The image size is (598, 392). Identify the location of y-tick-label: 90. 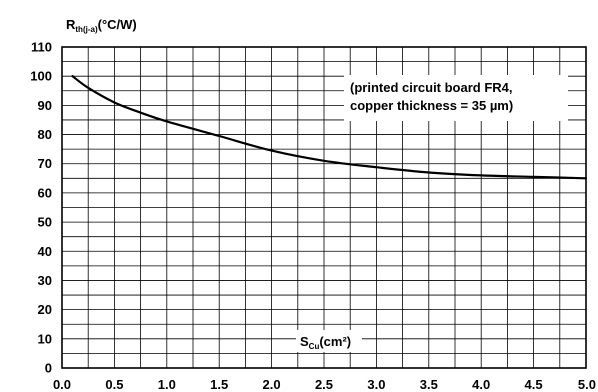
(45, 105).